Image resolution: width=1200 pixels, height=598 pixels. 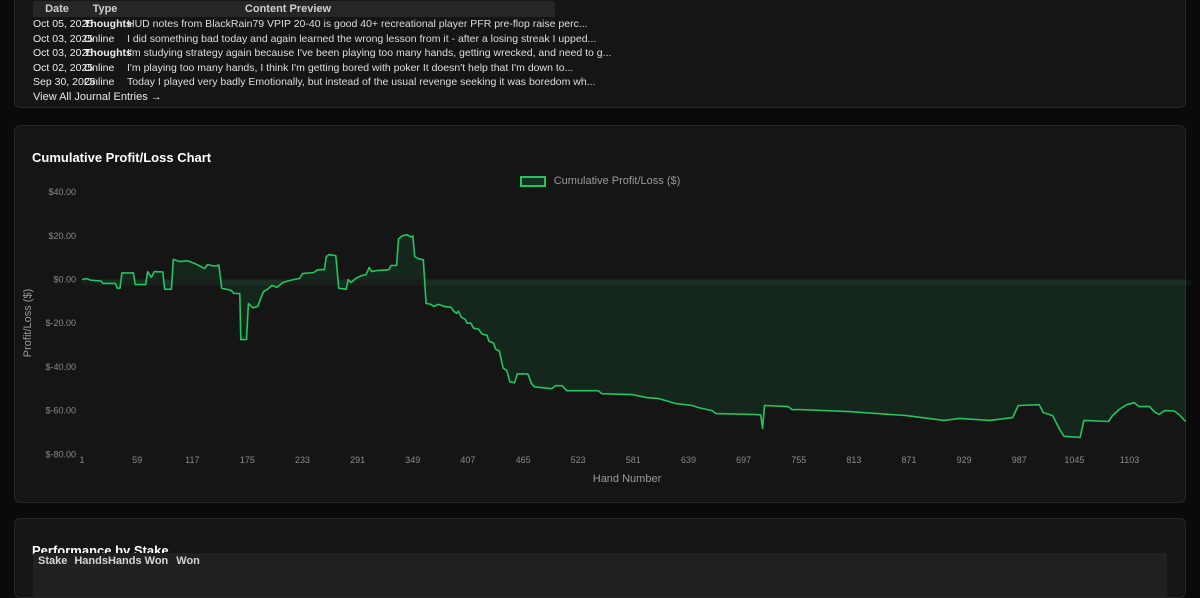 What do you see at coordinates (627, 479) in the screenshot?
I see `x-axis-title: Hand Number` at bounding box center [627, 479].